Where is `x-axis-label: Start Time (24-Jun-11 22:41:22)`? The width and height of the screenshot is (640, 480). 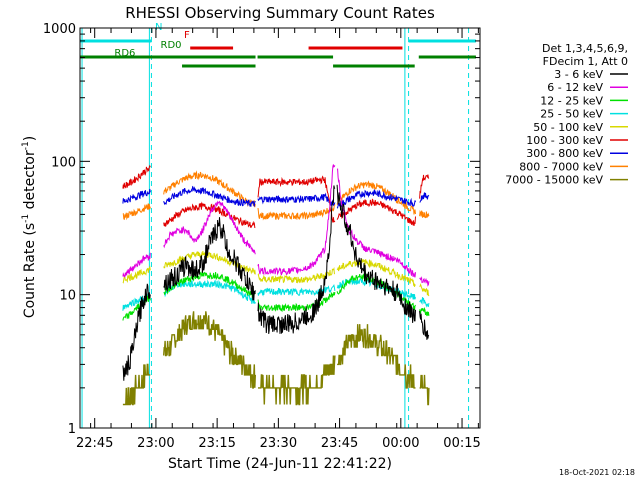
x-axis-label: Start Time (24-Jun-11 22:41:22) is located at coordinates (280, 464).